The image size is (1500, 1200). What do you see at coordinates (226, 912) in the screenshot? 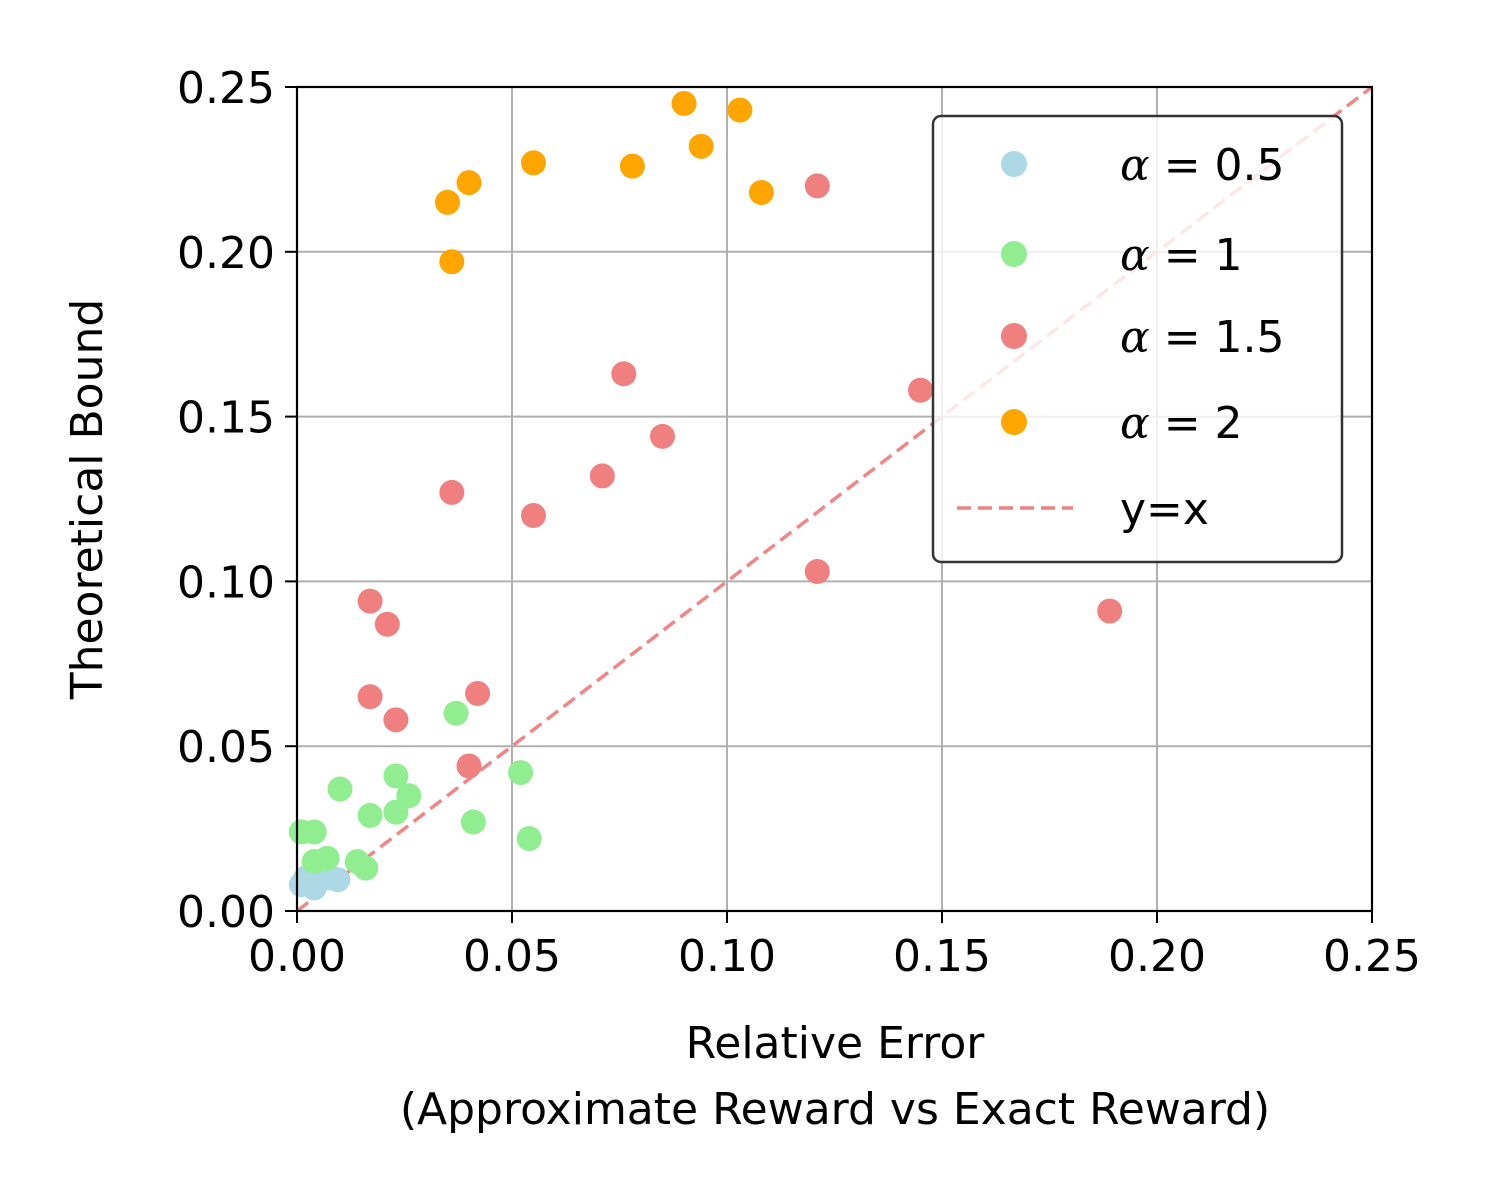
I see `y-tick-label: 0.00` at bounding box center [226, 912].